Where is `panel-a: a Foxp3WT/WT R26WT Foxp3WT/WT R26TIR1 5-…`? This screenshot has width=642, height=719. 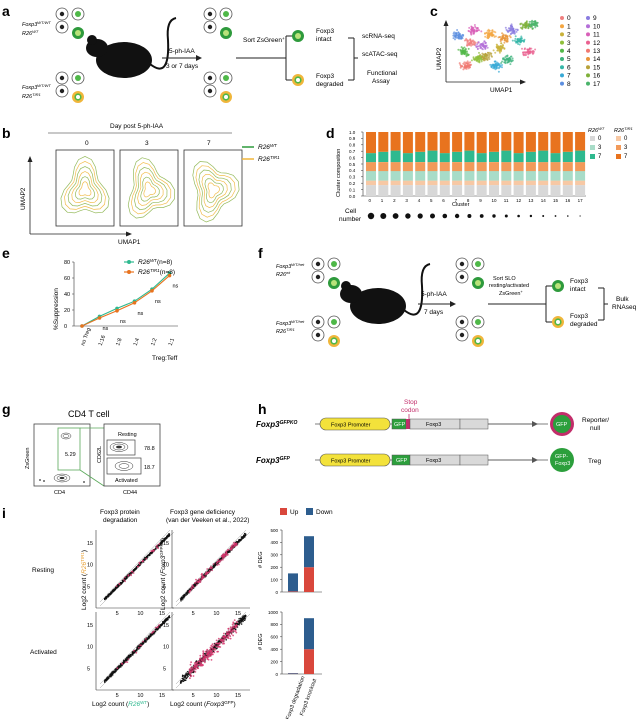
panel-a: a Foxp3WT/WT R26WT Foxp3WT/WT R26TIR1 5-… is located at coordinates (200, 53).